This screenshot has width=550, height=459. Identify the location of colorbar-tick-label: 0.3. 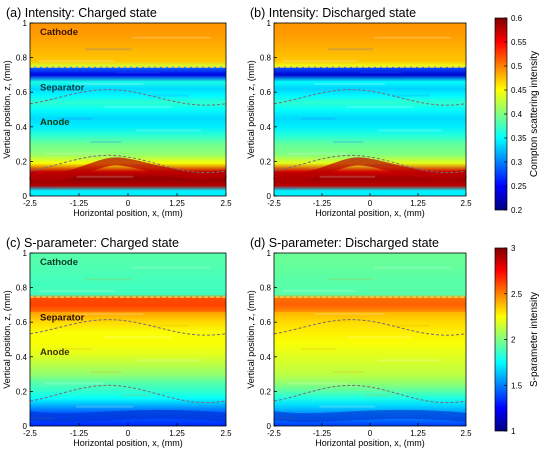
(517, 162).